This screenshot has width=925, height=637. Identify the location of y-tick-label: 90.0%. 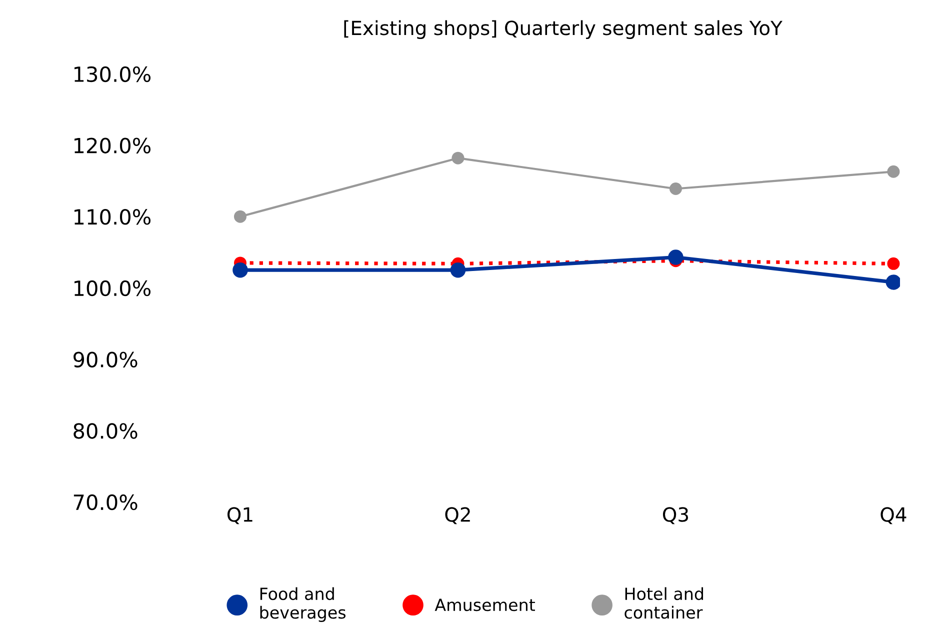
(106, 360).